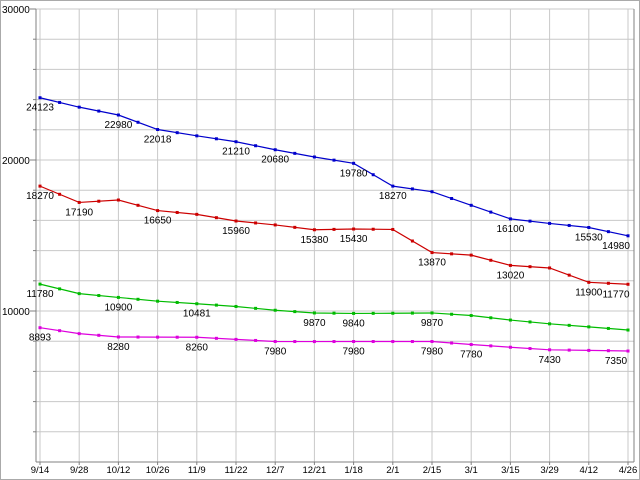 The height and width of the screenshot is (480, 640). What do you see at coordinates (549, 470) in the screenshot?
I see `x-axis-label: 3/29` at bounding box center [549, 470].